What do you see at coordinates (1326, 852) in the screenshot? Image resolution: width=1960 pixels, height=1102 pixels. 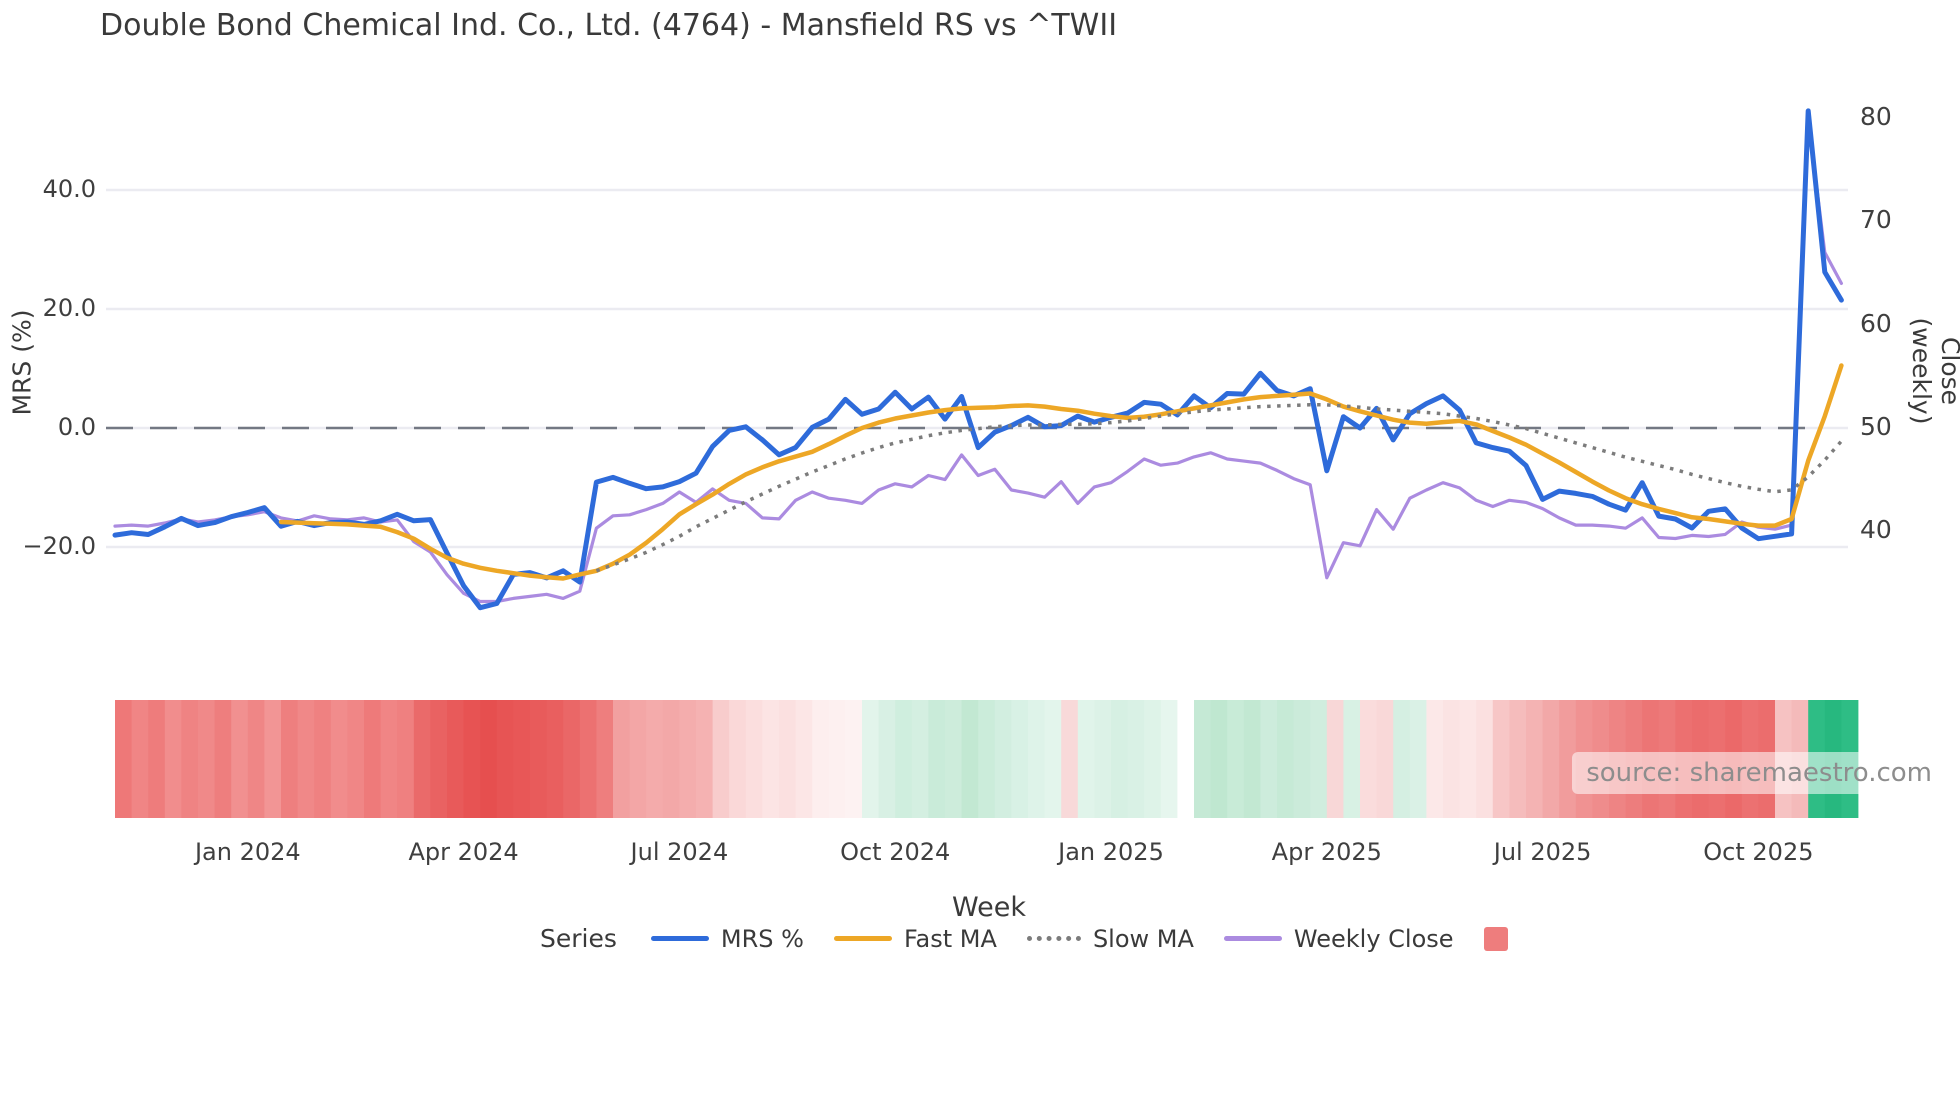 I see `x-tick-label: Apr 2025` at bounding box center [1326, 852].